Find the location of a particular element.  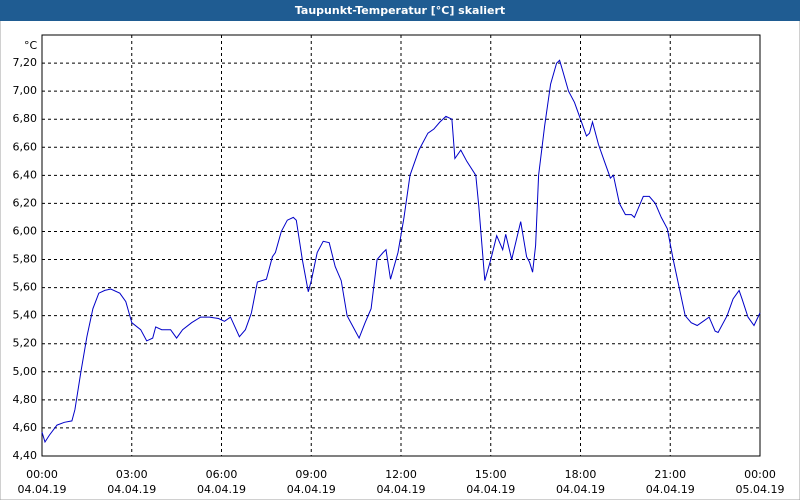

title-bar is located at coordinates (400, 10).